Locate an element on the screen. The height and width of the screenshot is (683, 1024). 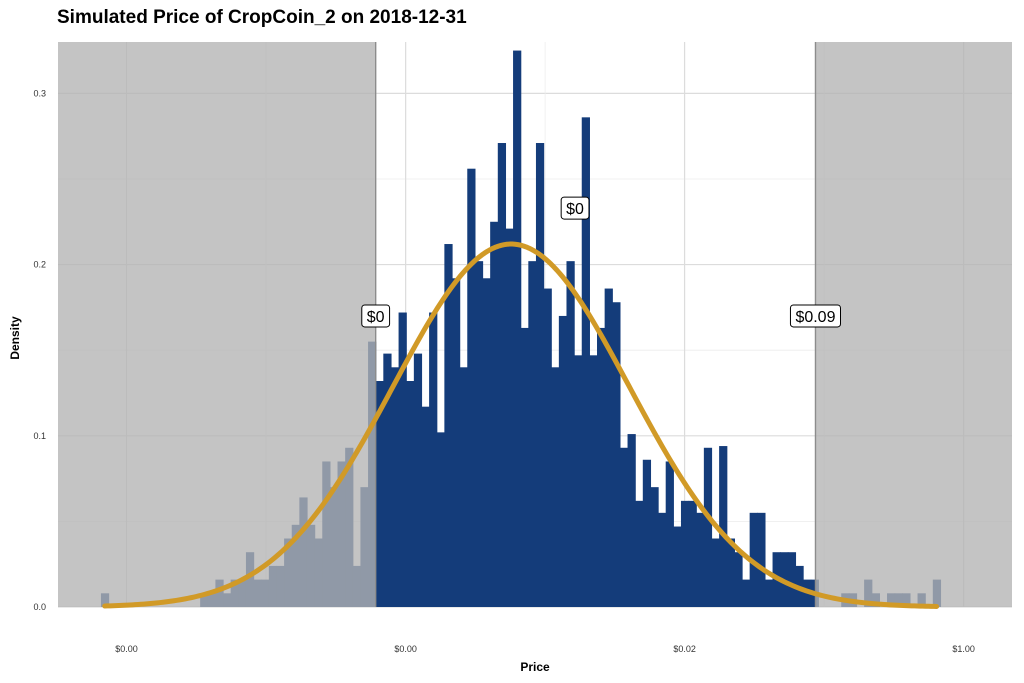
x-axis-label: Price is located at coordinates (535, 667).